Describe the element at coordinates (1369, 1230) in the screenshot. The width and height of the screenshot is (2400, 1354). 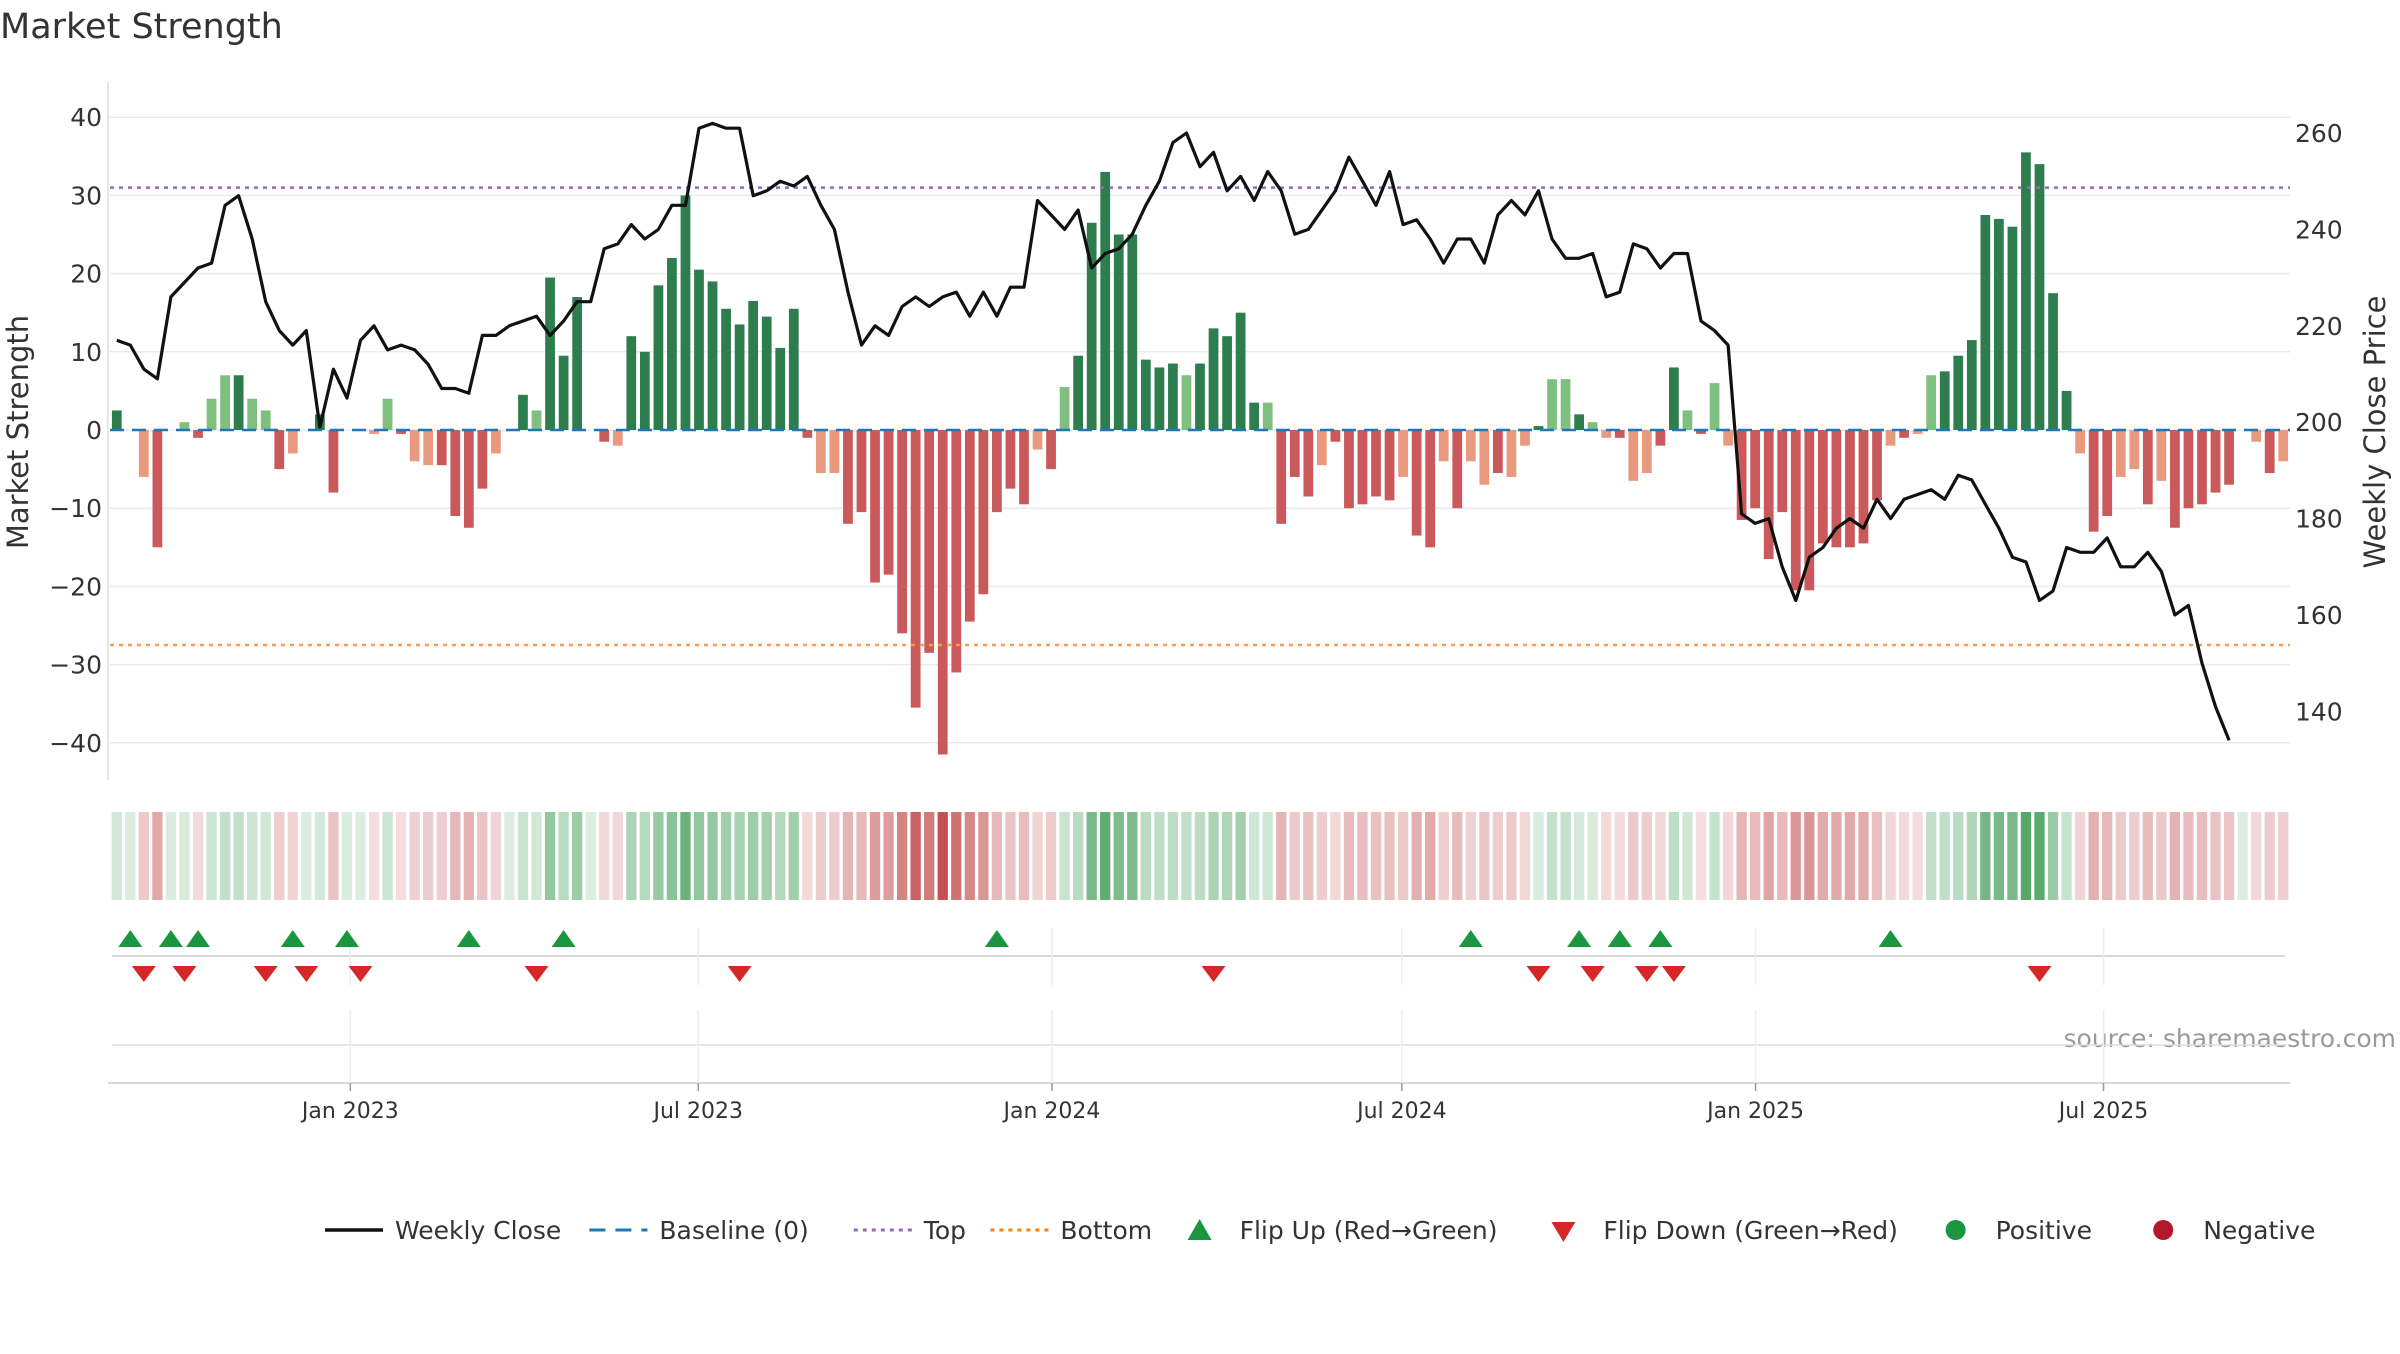
I see `legend-label: Flip Up (Red→Green)` at that location.